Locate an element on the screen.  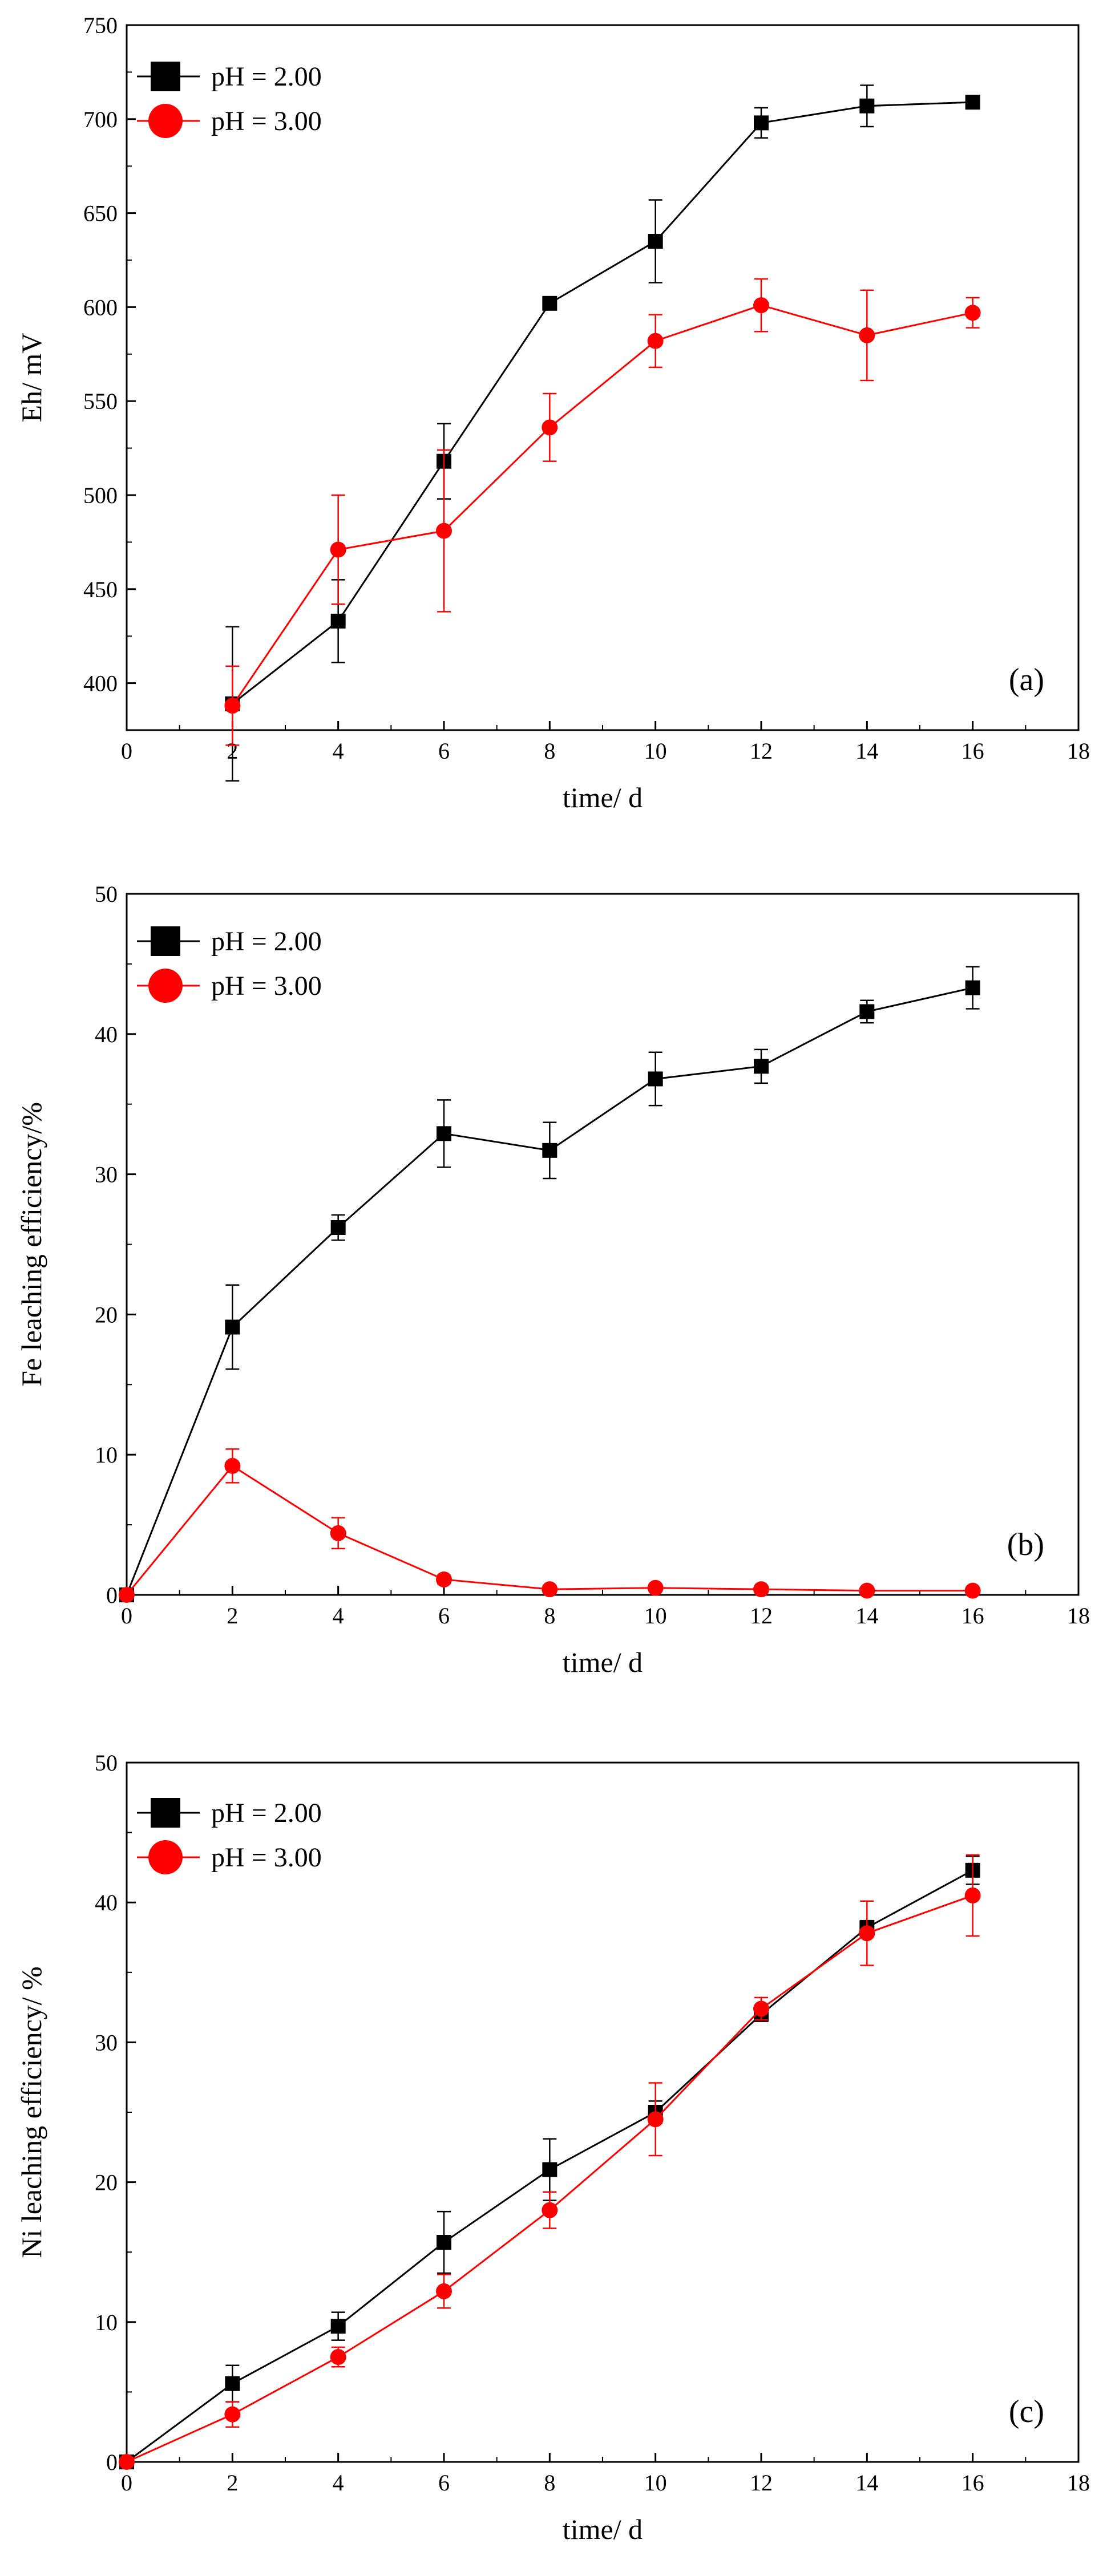
x-tick-label: 14 is located at coordinates (866, 751).